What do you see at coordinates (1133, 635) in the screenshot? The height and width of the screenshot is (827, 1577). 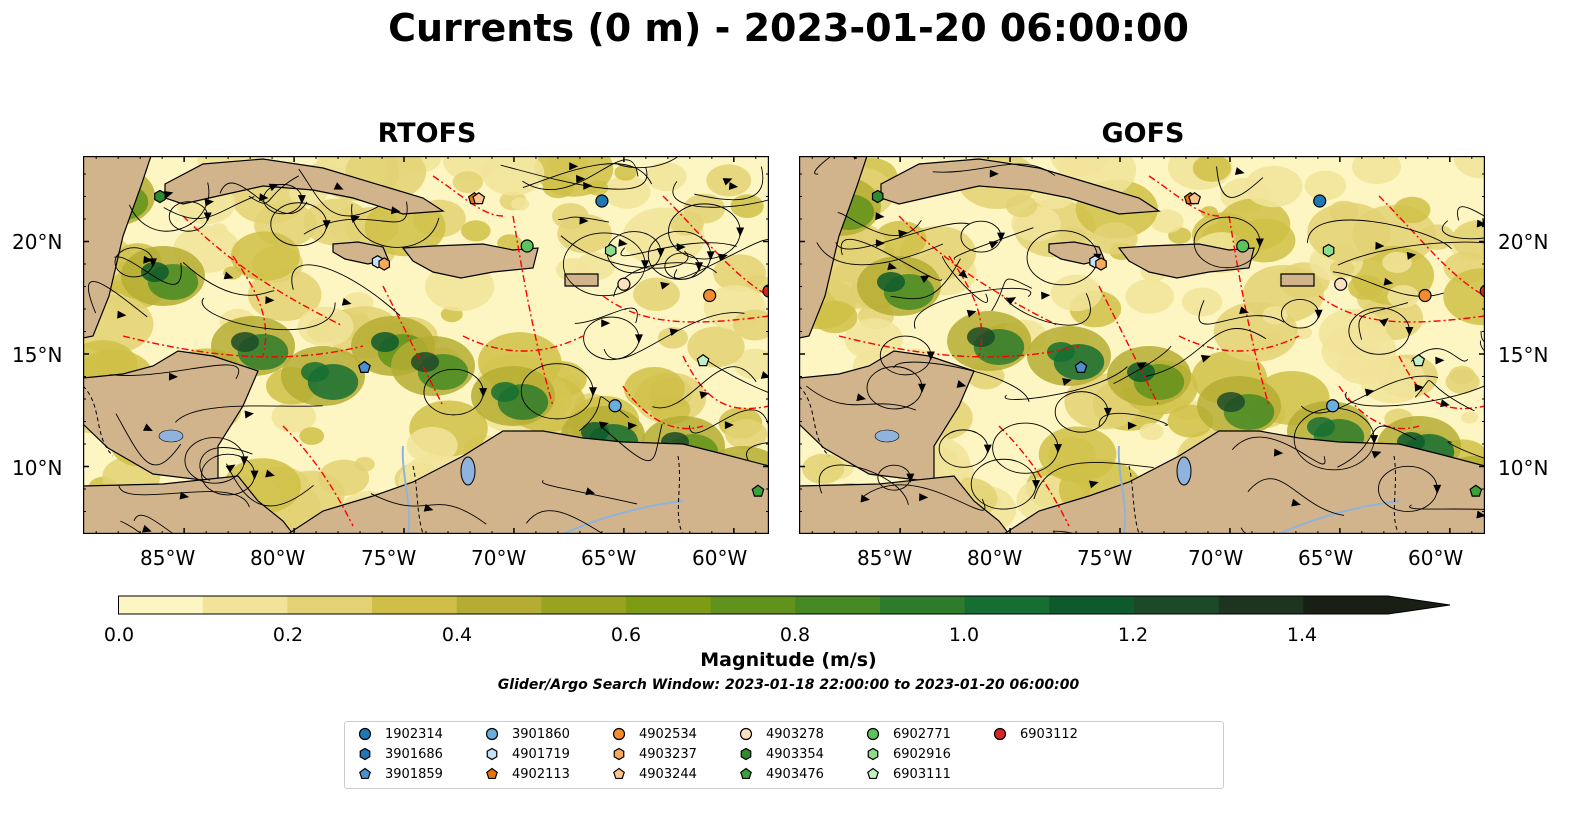 I see `colorbar-tick-label: 1.2` at bounding box center [1133, 635].